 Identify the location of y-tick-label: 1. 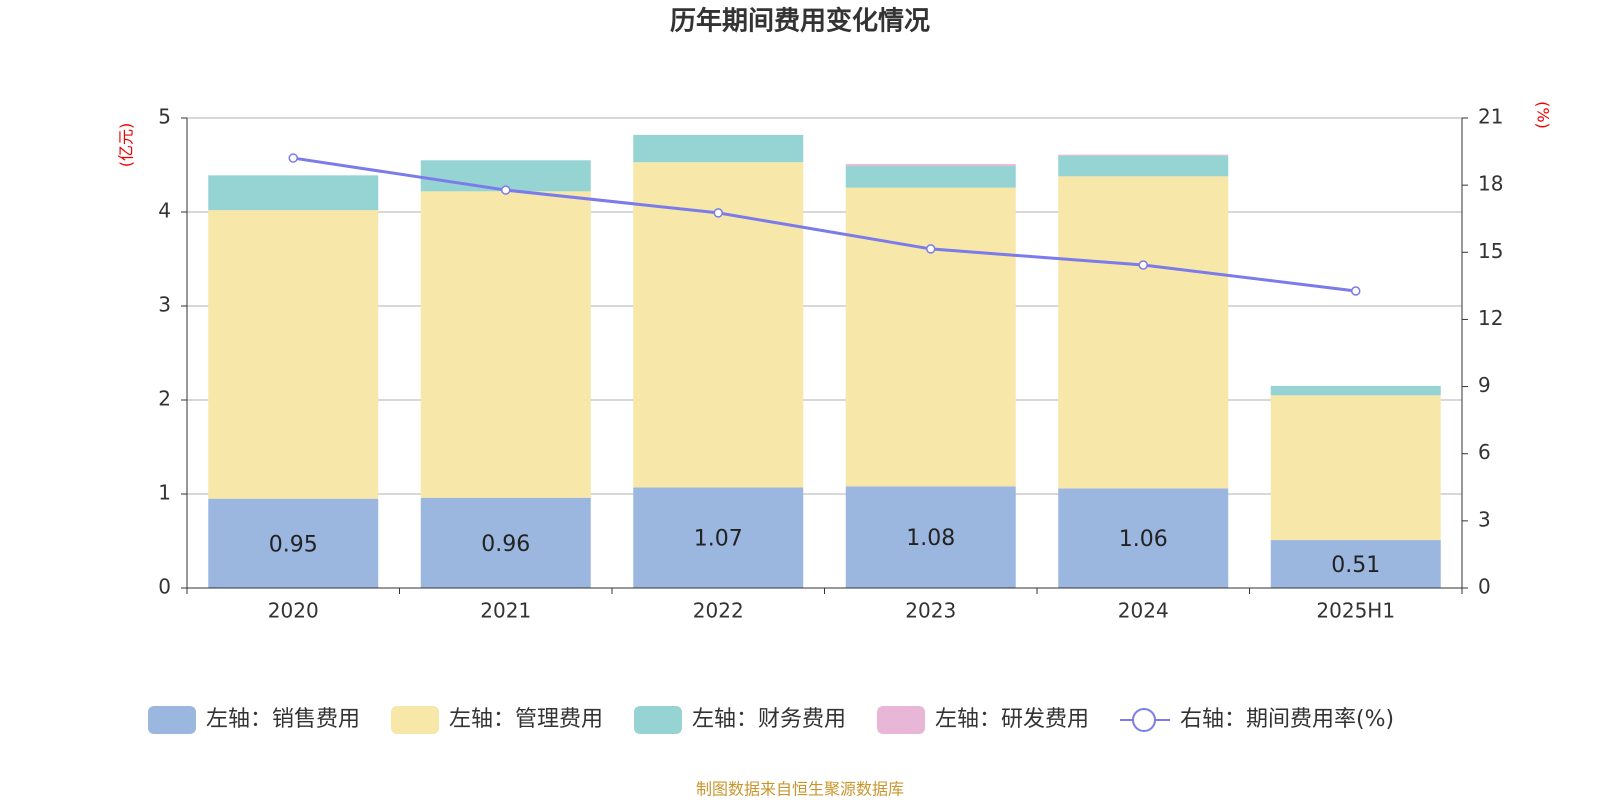
(164, 493).